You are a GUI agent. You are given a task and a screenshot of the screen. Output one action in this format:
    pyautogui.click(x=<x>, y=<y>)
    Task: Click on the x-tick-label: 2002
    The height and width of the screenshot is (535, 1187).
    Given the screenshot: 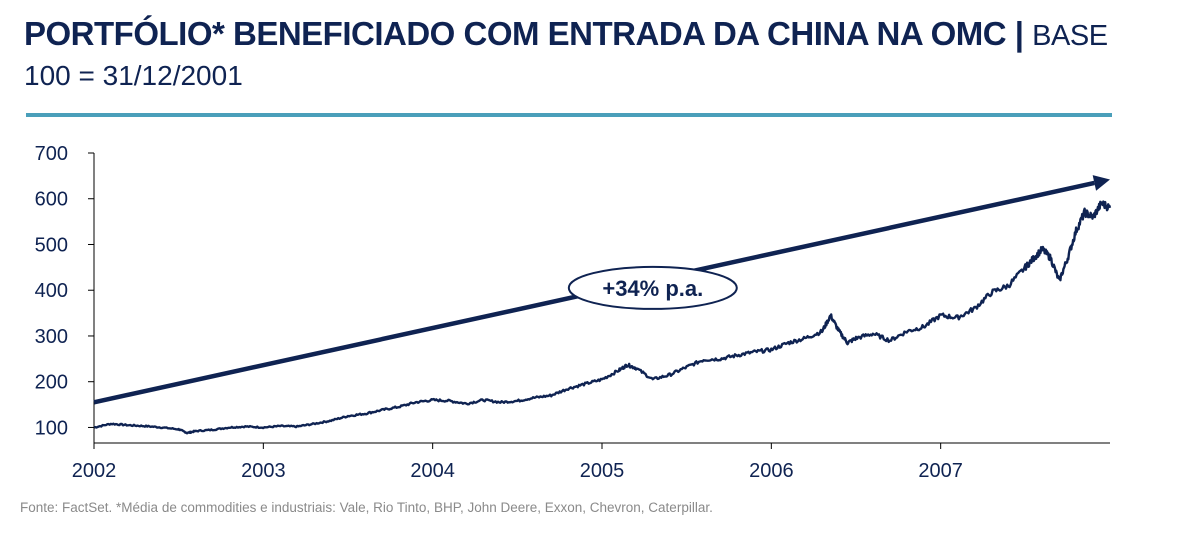 What is the action you would take?
    pyautogui.click(x=94, y=471)
    